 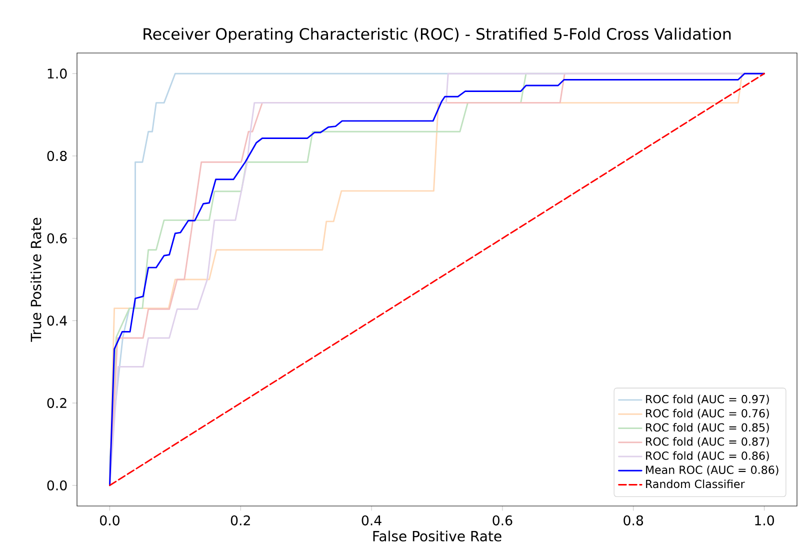 I want to click on x-tick-label: 0.8, so click(x=634, y=520).